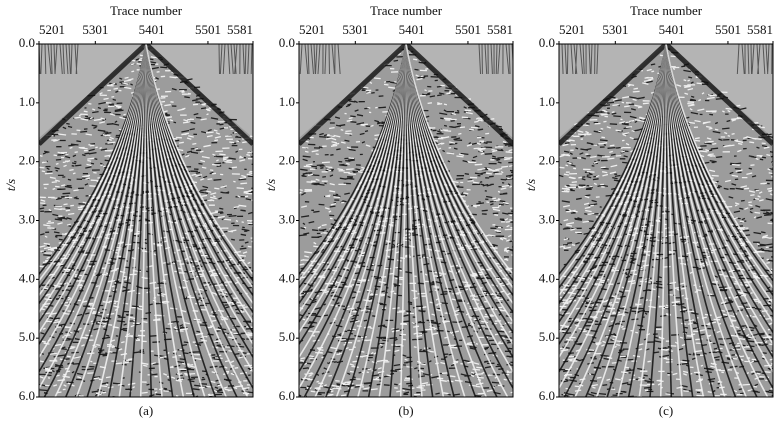 Image resolution: width=783 pixels, height=429 pixels. I want to click on caption: (b), so click(405, 410).